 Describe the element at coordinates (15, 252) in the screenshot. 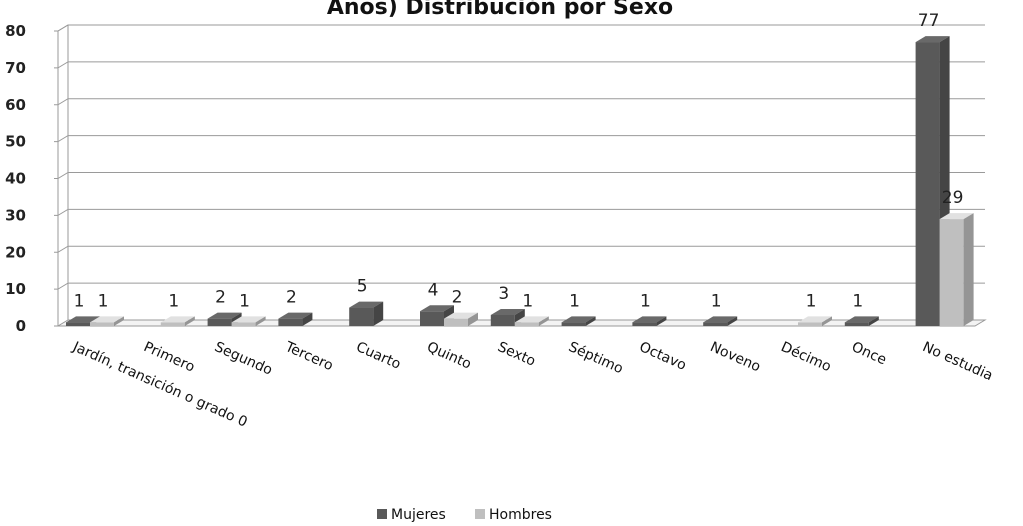

I see `y-tick-label: 20` at that location.